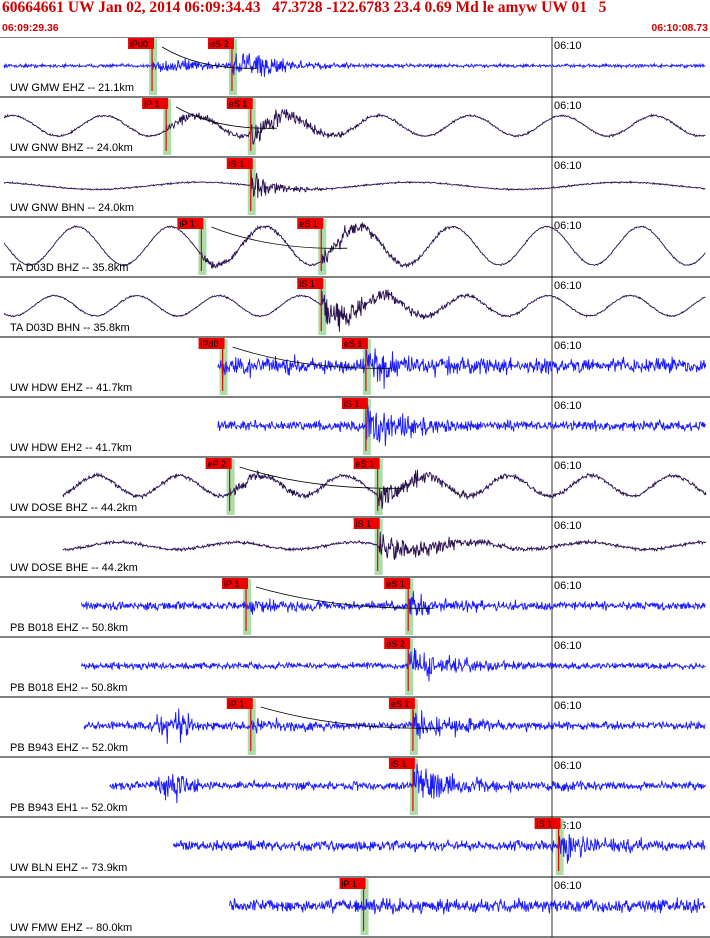 The image size is (710, 938). I want to click on pick-label: eP 2, so click(217, 464).